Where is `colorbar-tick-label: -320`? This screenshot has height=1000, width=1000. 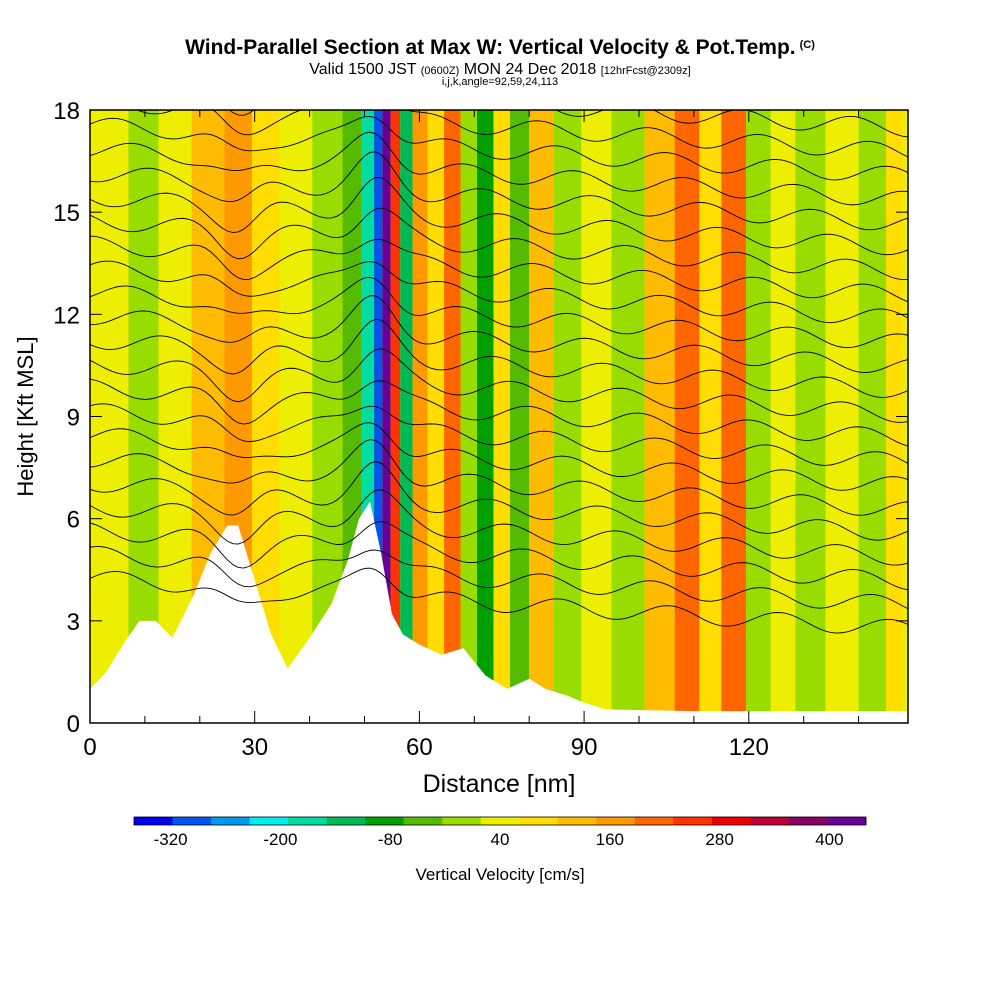 colorbar-tick-label: -320 is located at coordinates (171, 839).